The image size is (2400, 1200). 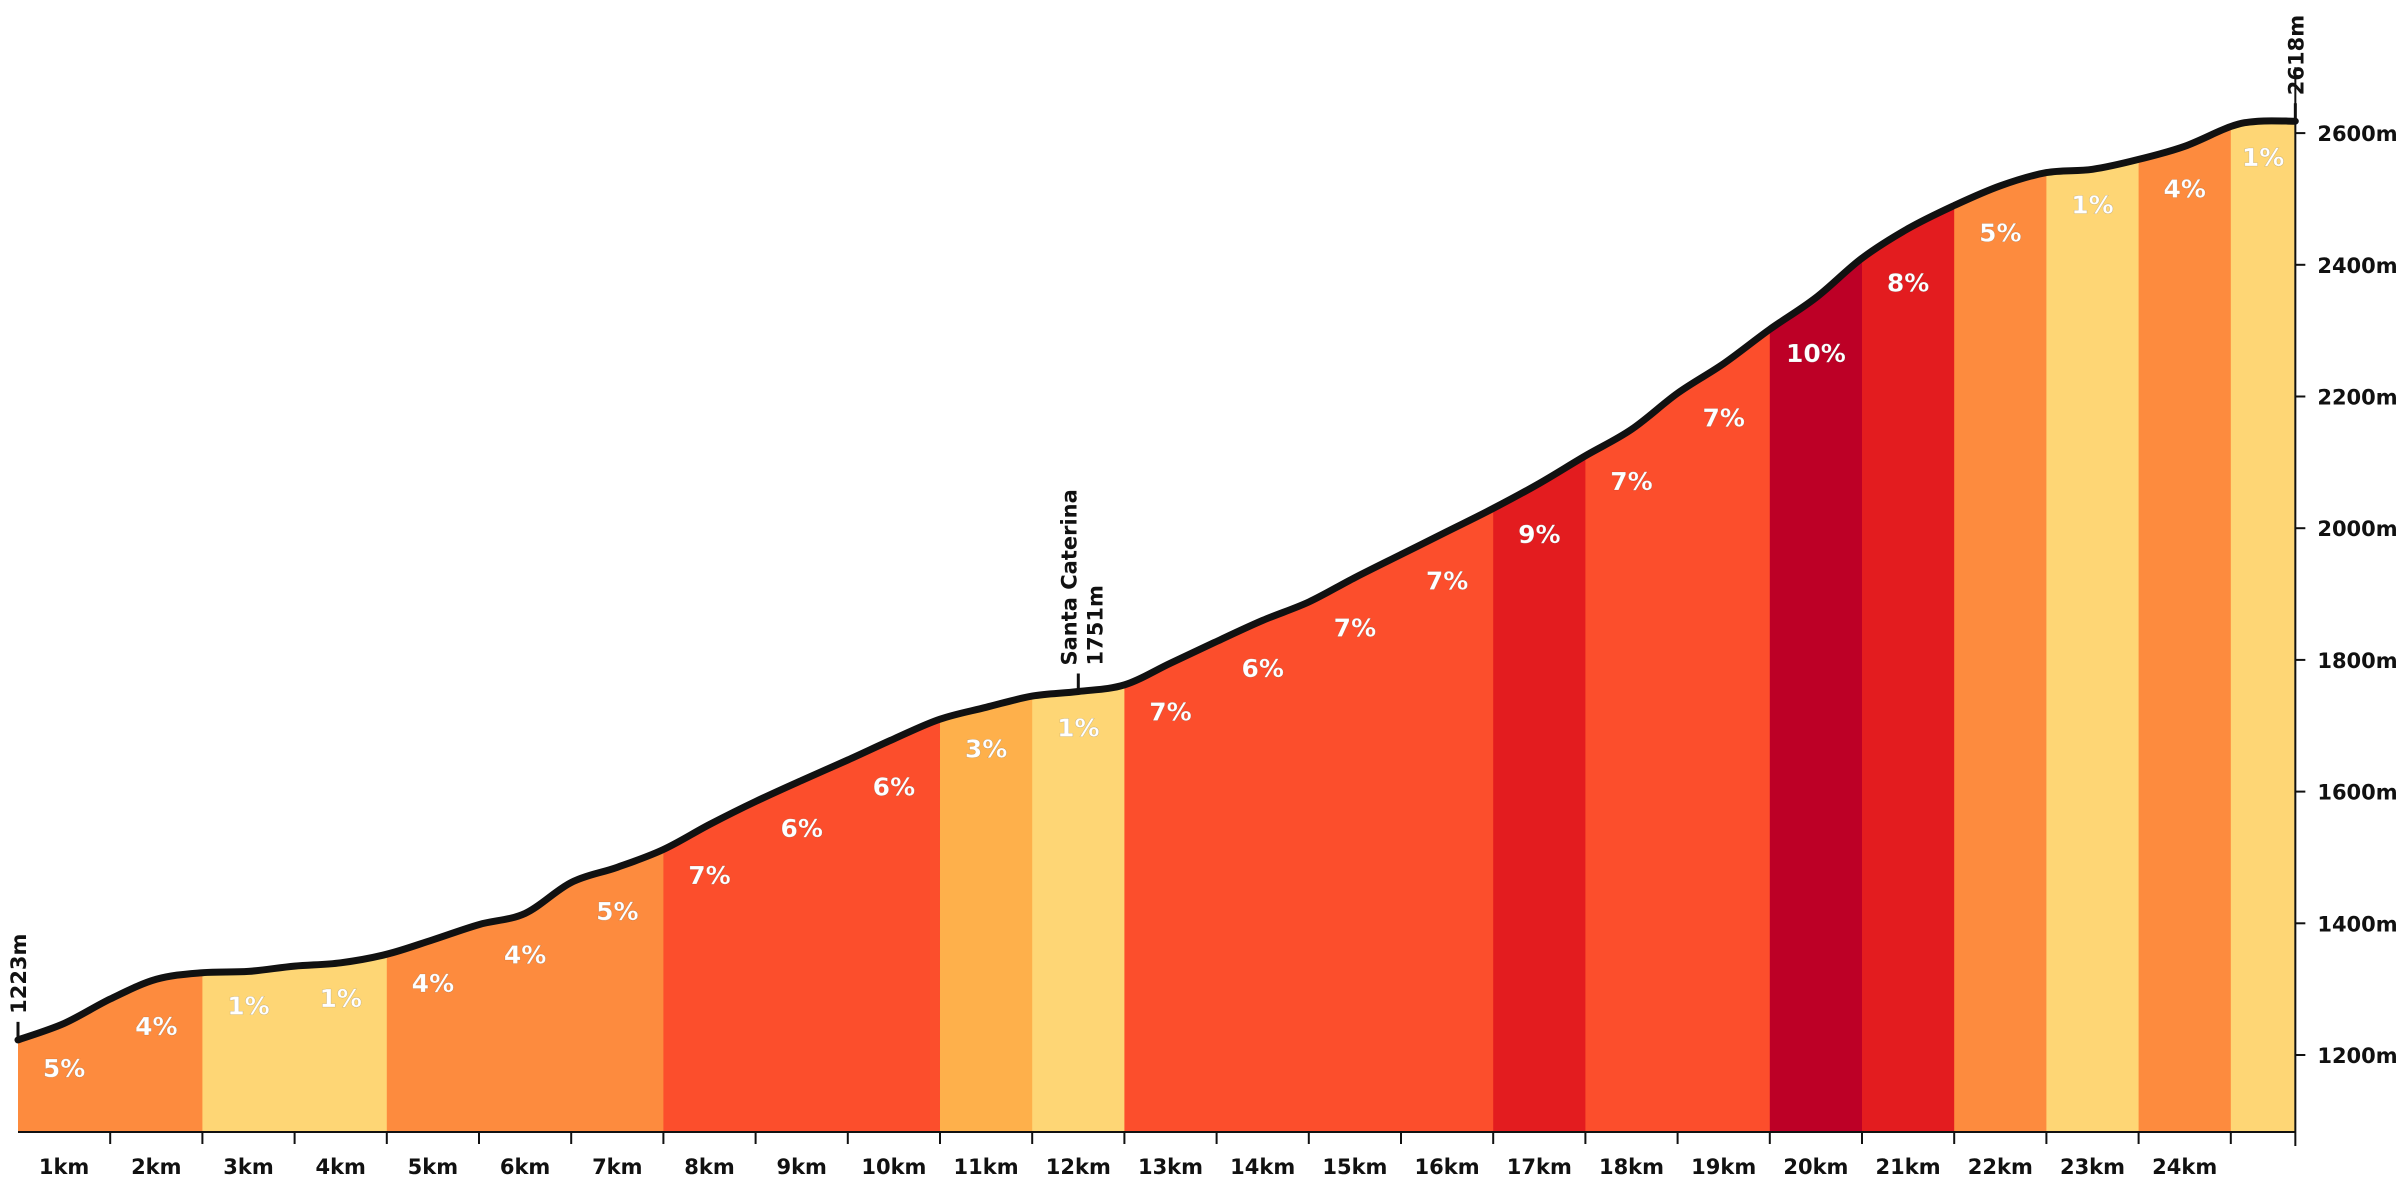 What do you see at coordinates (1262, 1167) in the screenshot?
I see `x-tick-label: 14km` at bounding box center [1262, 1167].